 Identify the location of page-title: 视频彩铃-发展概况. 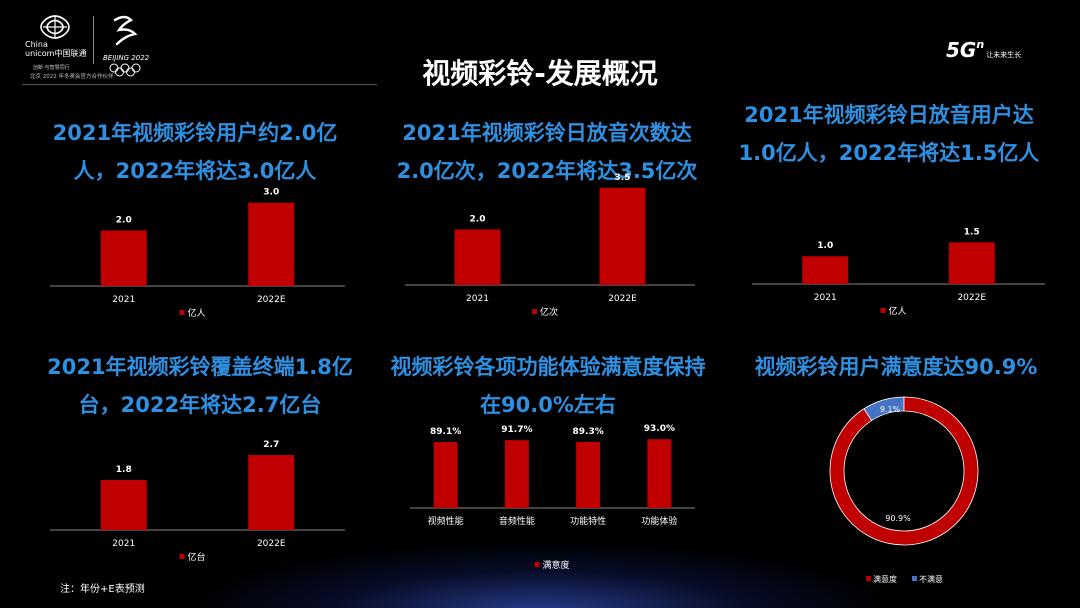
(540, 73).